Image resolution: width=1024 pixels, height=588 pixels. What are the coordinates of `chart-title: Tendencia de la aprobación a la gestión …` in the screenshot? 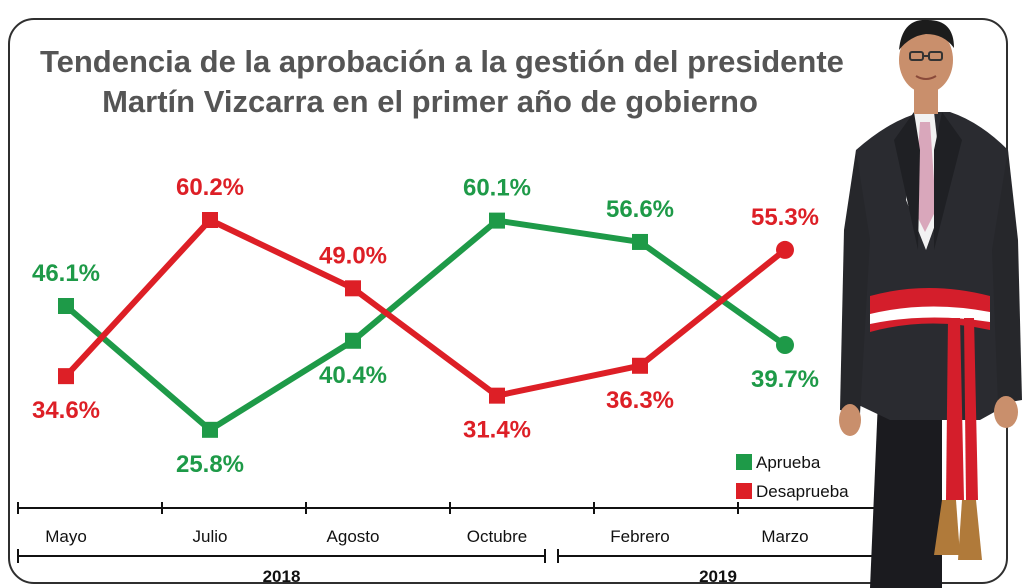 It's located at (442, 82).